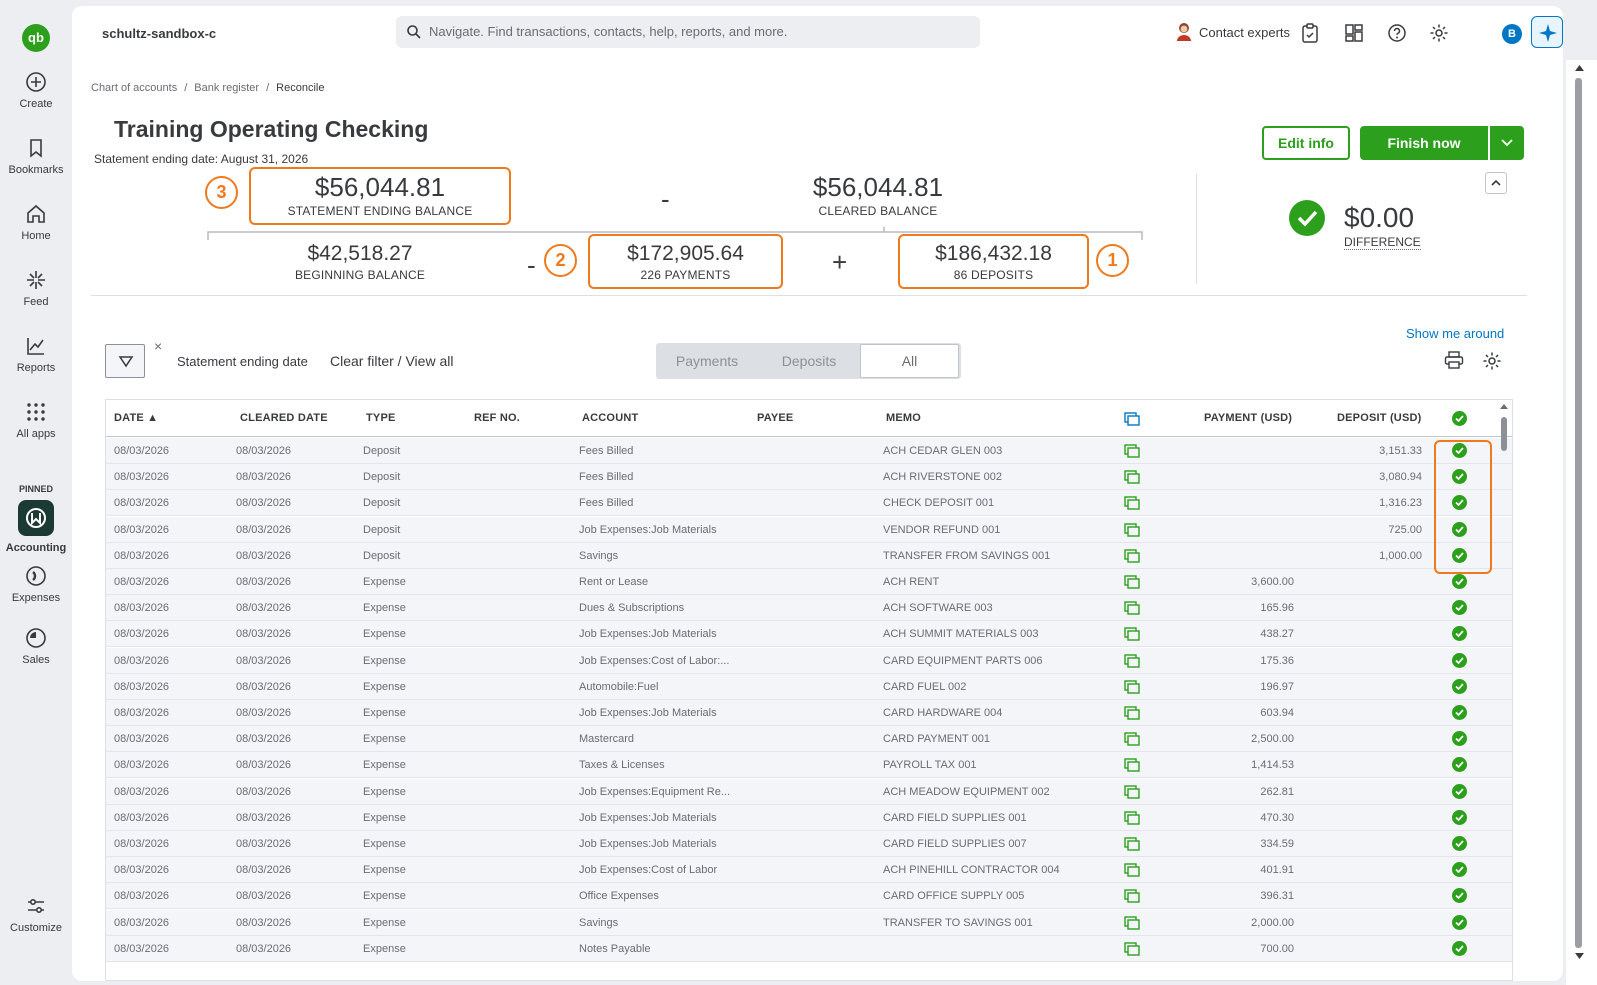  What do you see at coordinates (1579, 67) in the screenshot?
I see `page-scroll-up-icon` at bounding box center [1579, 67].